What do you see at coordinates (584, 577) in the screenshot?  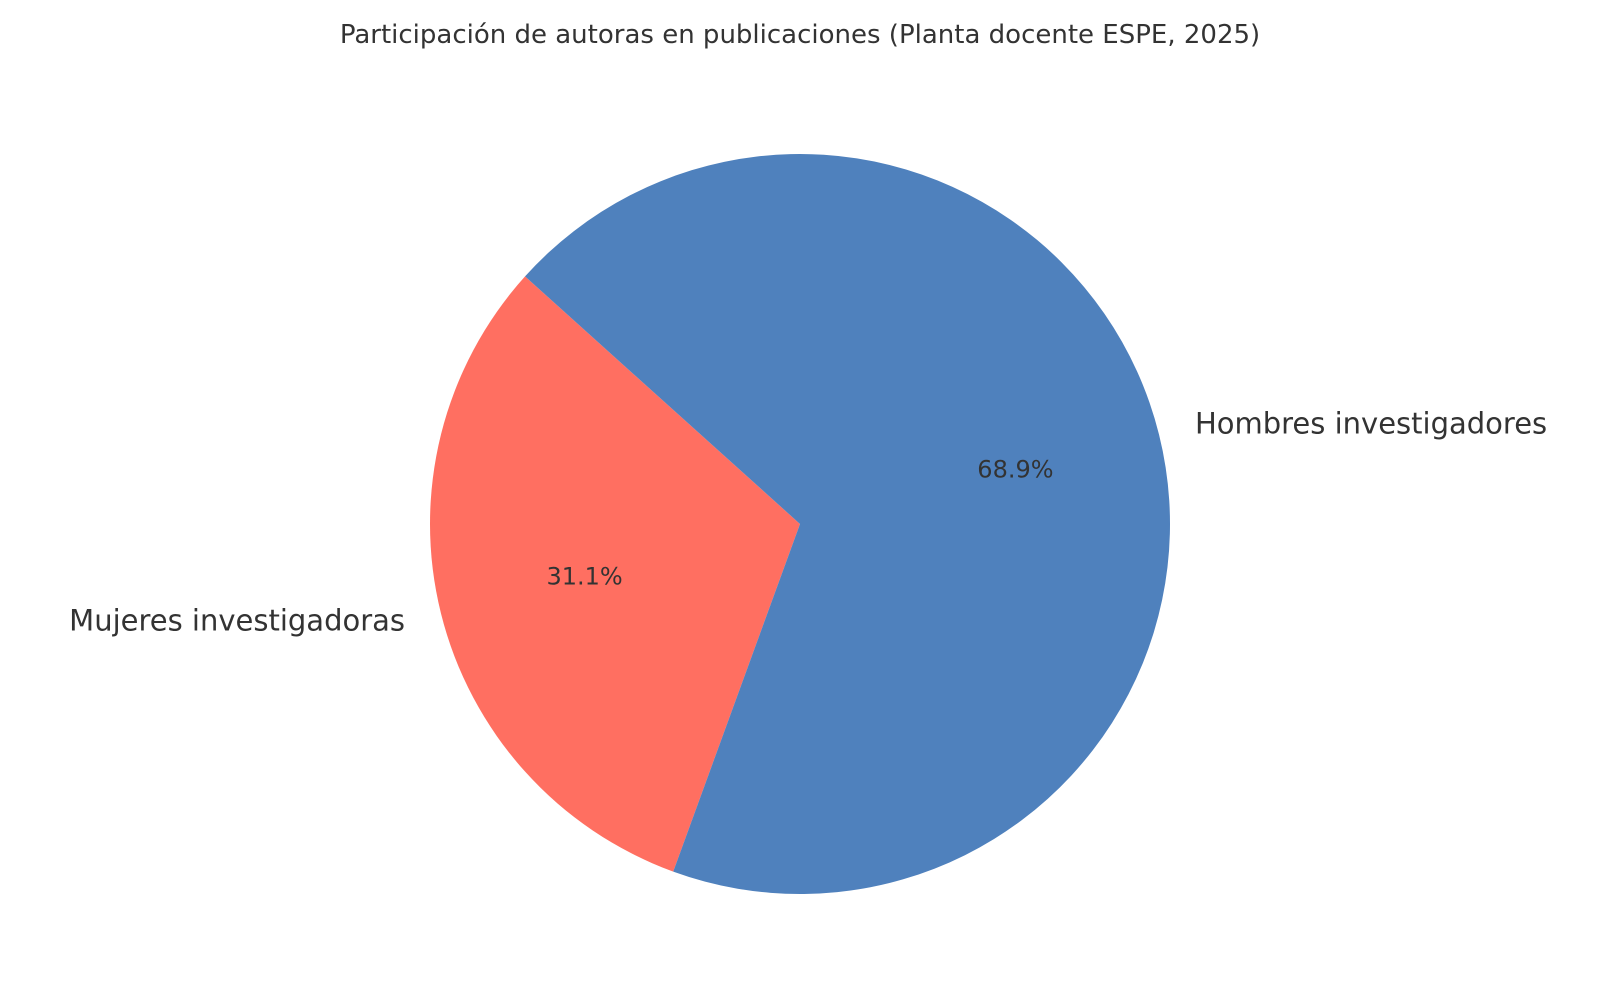 I see `slice-pct-label-0: 31.1%` at bounding box center [584, 577].